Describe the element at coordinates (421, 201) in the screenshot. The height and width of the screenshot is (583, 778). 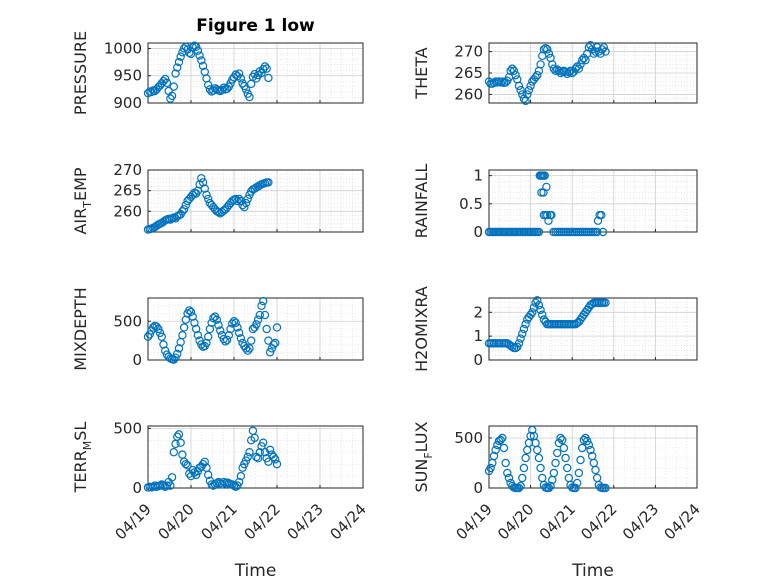
I see `y-axis-label: RAINFALL` at that location.